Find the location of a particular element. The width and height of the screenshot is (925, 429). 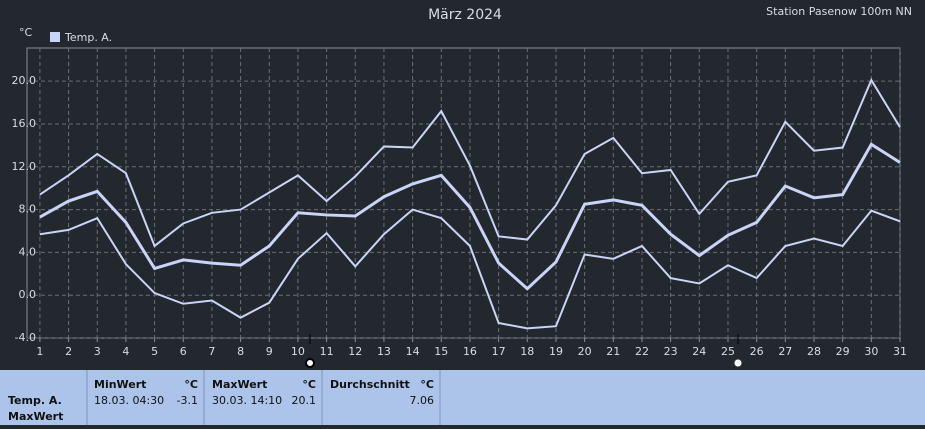

max-unit: °C is located at coordinates (309, 384).